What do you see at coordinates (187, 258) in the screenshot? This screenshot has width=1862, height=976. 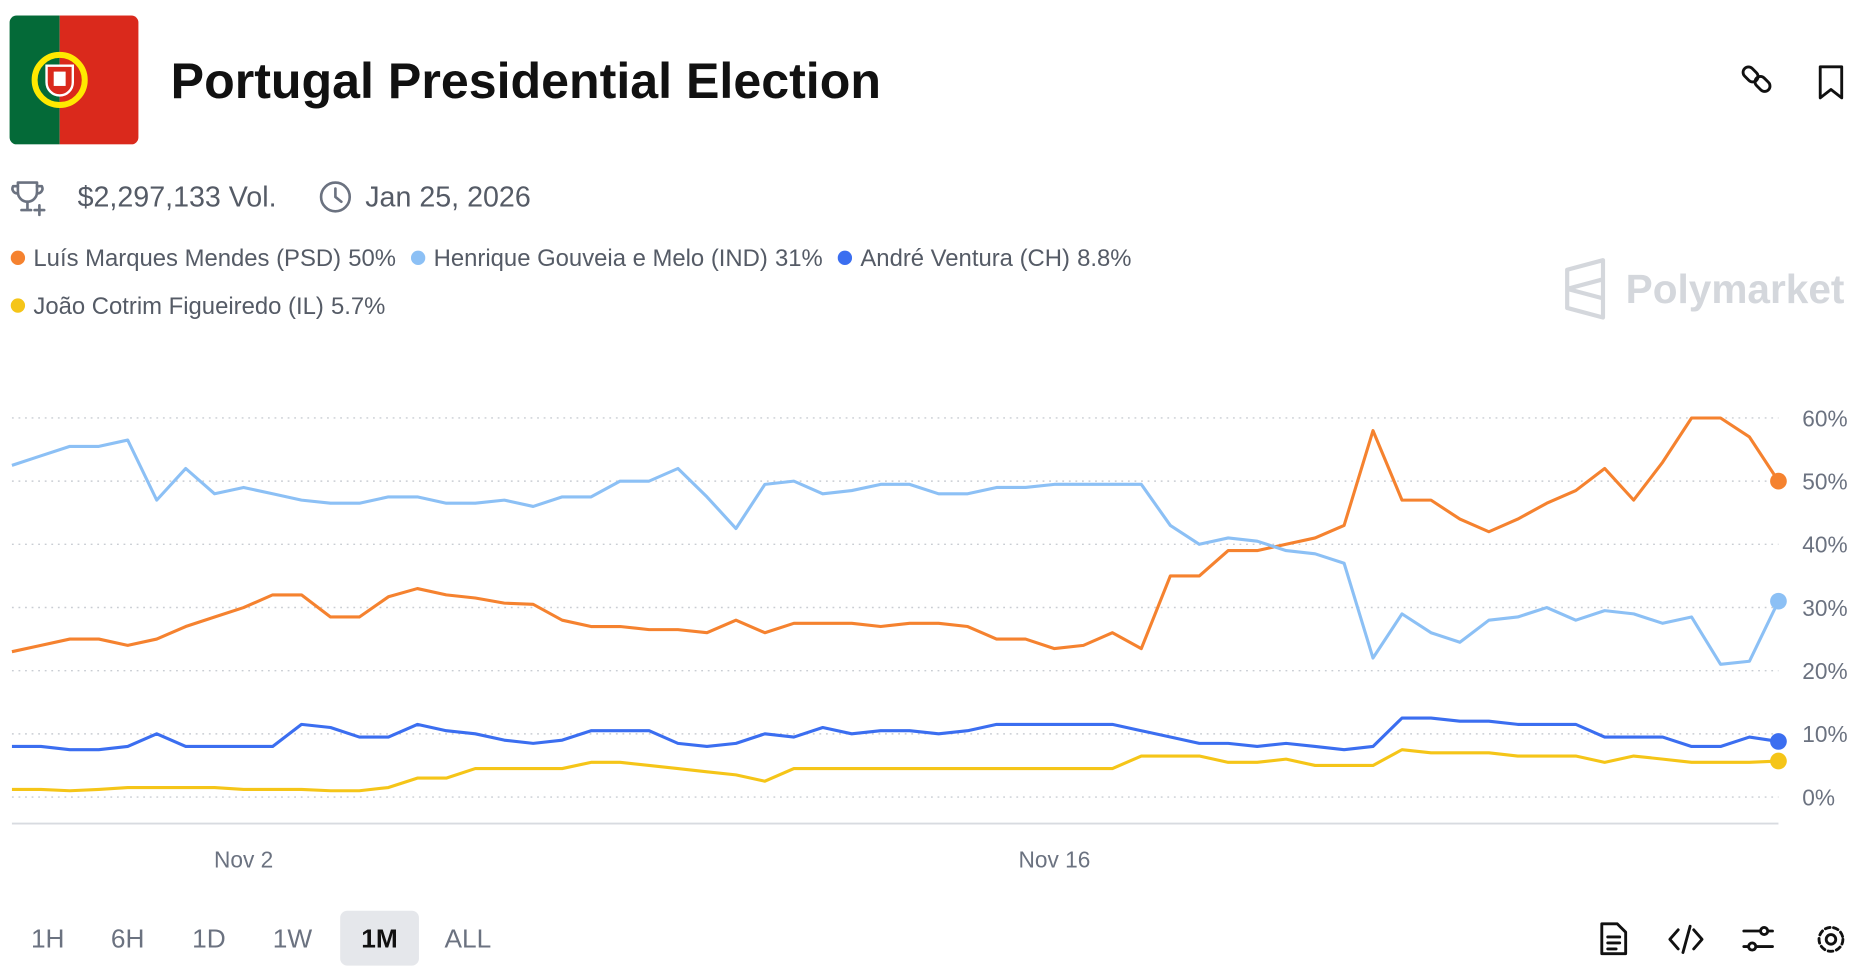 I see `legend-name: Luís Marques Mendes (PSD)` at bounding box center [187, 258].